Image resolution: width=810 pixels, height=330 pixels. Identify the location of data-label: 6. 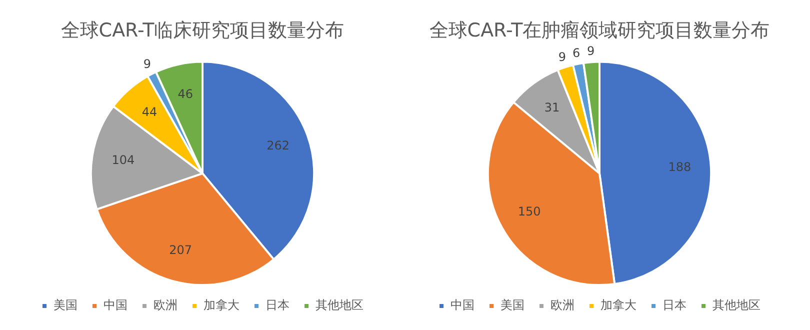
(576, 53).